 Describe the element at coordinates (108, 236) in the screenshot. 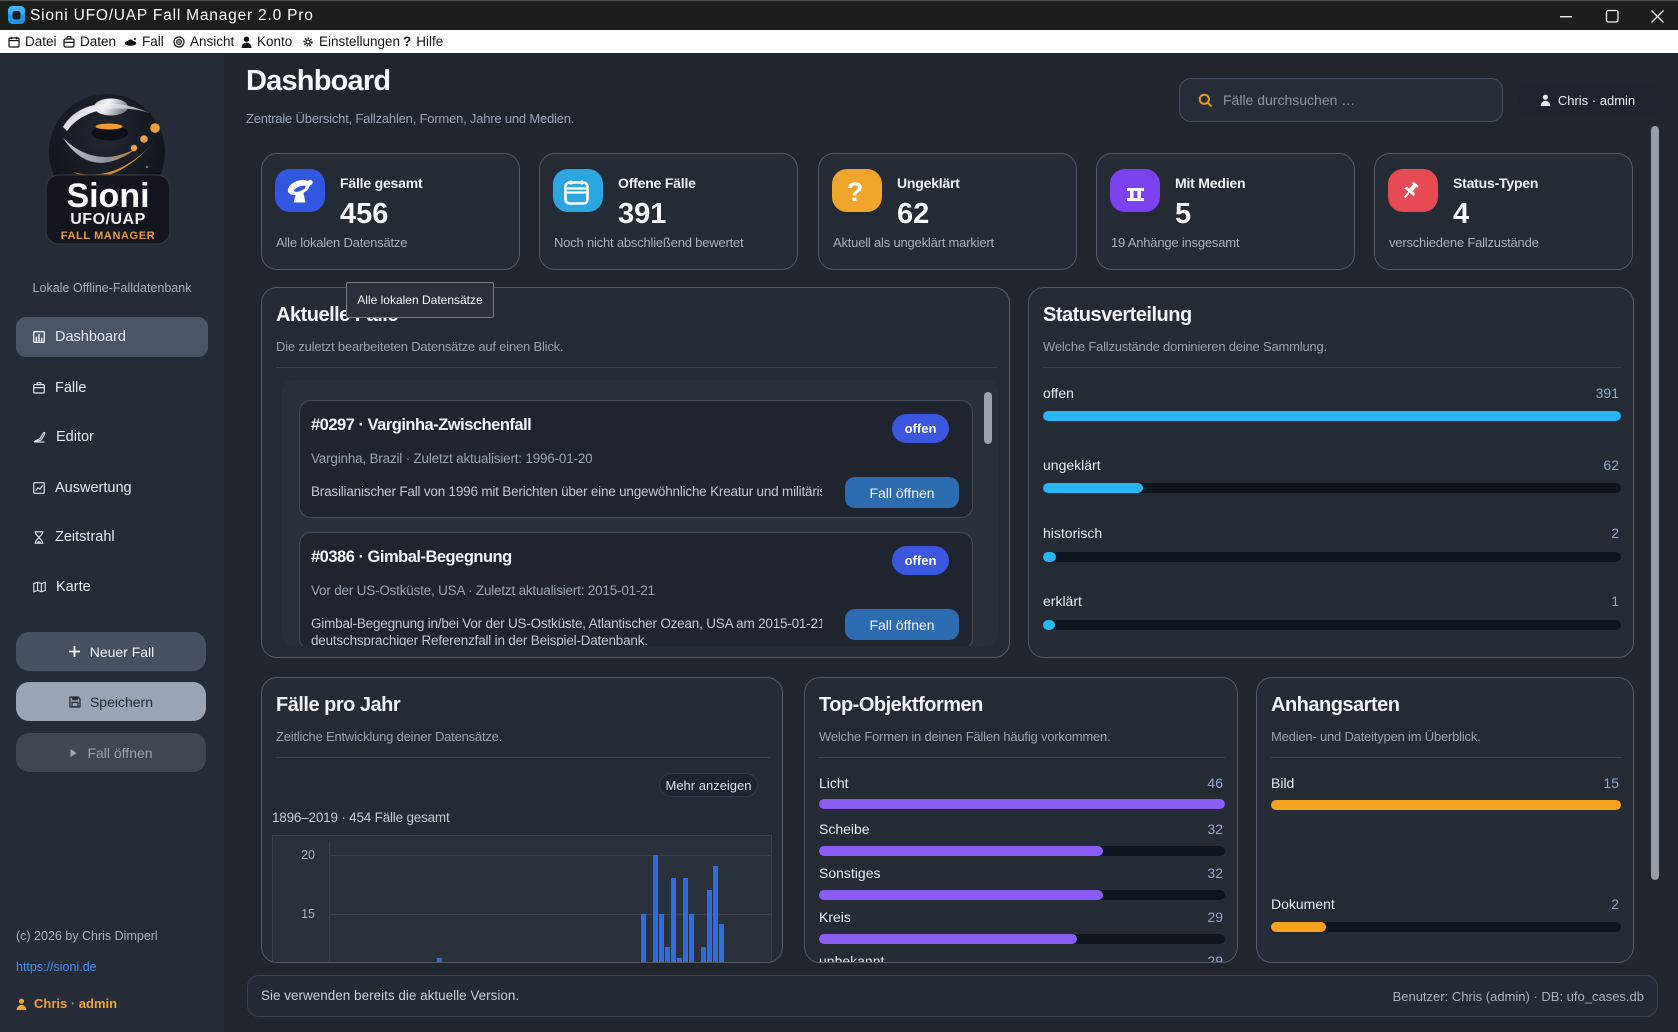

I see `svg-text: FALL MANAGER` at that location.